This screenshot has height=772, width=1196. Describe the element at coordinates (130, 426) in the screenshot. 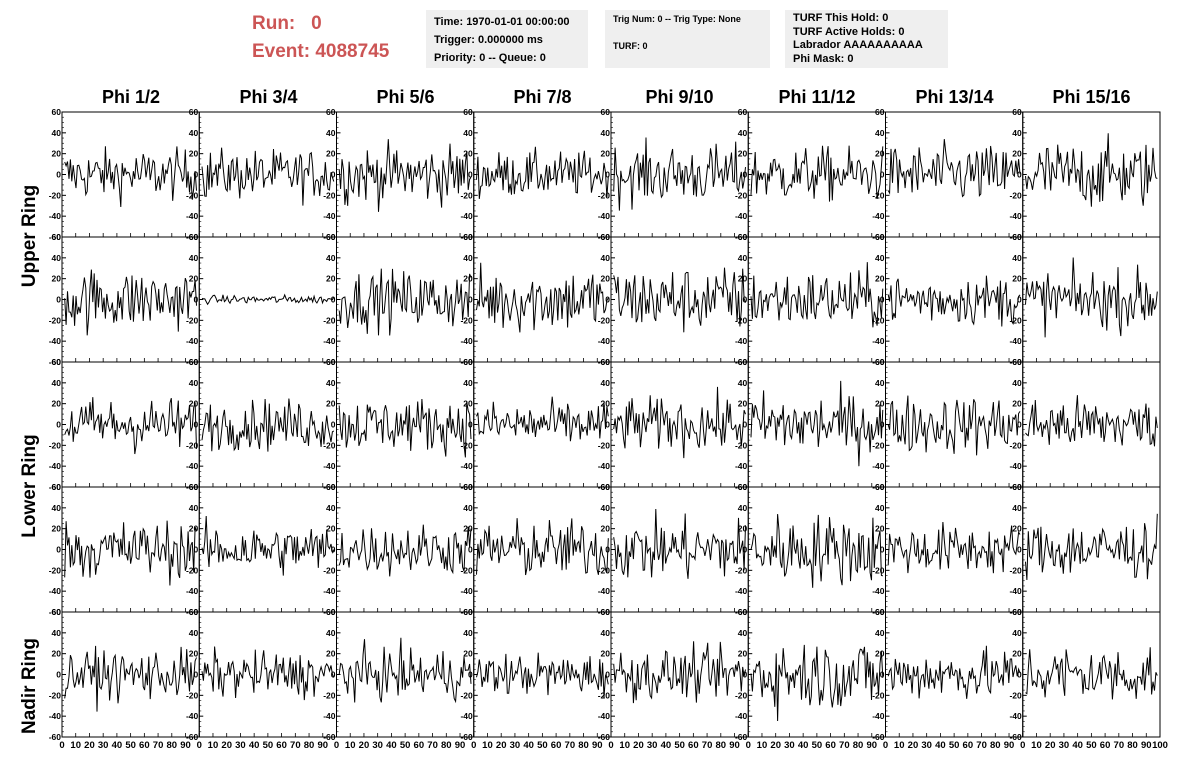

I see `waveform-trace-r3-c1` at that location.